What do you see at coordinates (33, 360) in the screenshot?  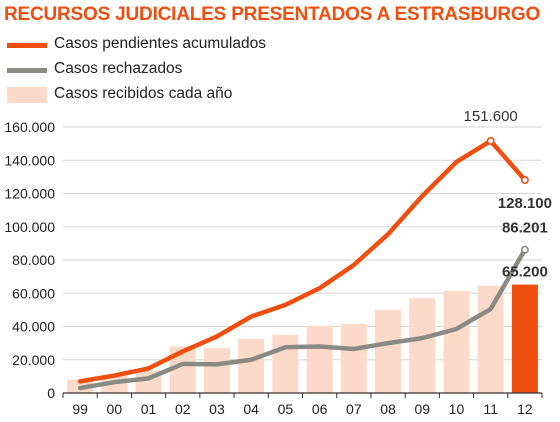 I see `y-tick-label: 20.000` at bounding box center [33, 360].